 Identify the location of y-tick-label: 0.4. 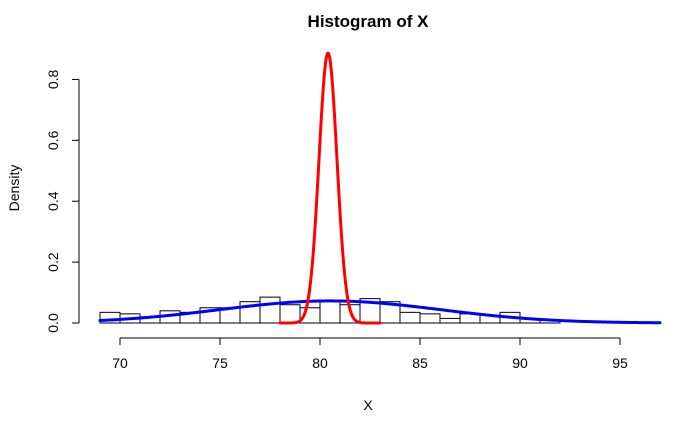
(53, 201).